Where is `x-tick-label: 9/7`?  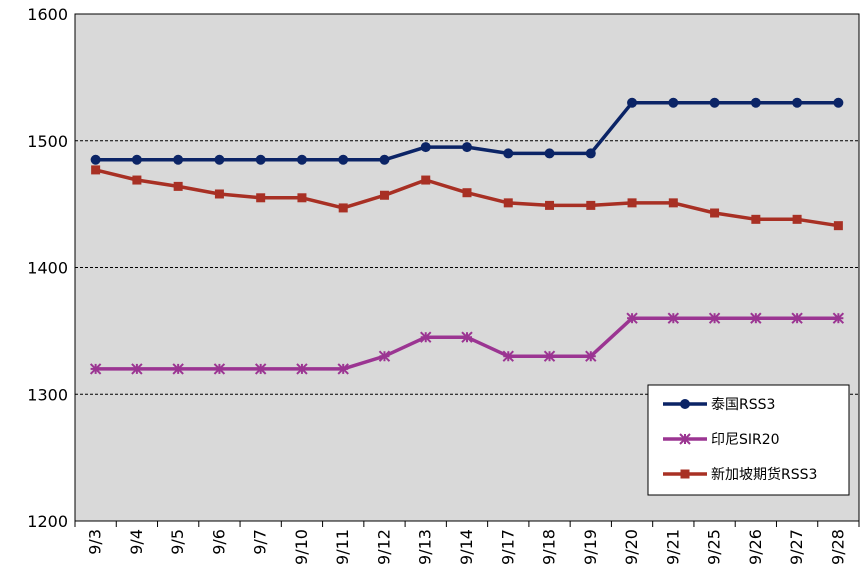 x-tick-label: 9/7 is located at coordinates (260, 542).